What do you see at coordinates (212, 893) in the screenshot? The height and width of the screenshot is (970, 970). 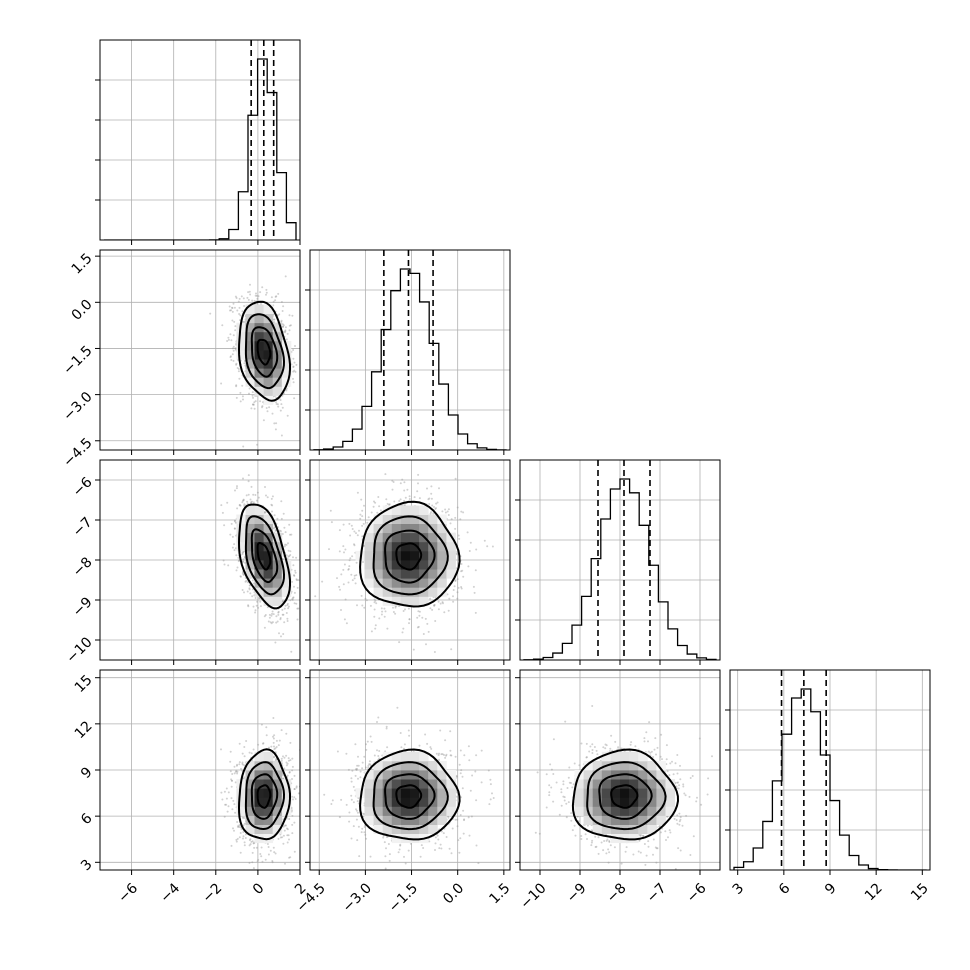 I see `xtick-label: −2` at bounding box center [212, 893].